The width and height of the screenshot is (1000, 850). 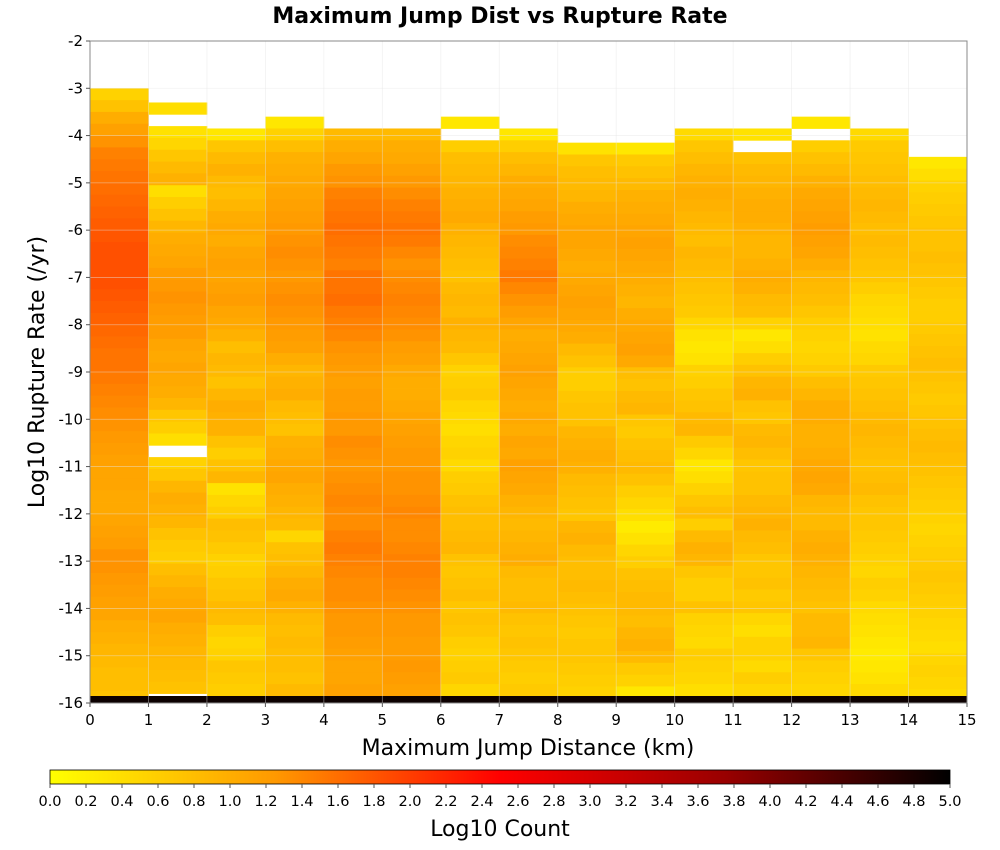 I want to click on x-tick-label: 10, so click(x=674, y=720).